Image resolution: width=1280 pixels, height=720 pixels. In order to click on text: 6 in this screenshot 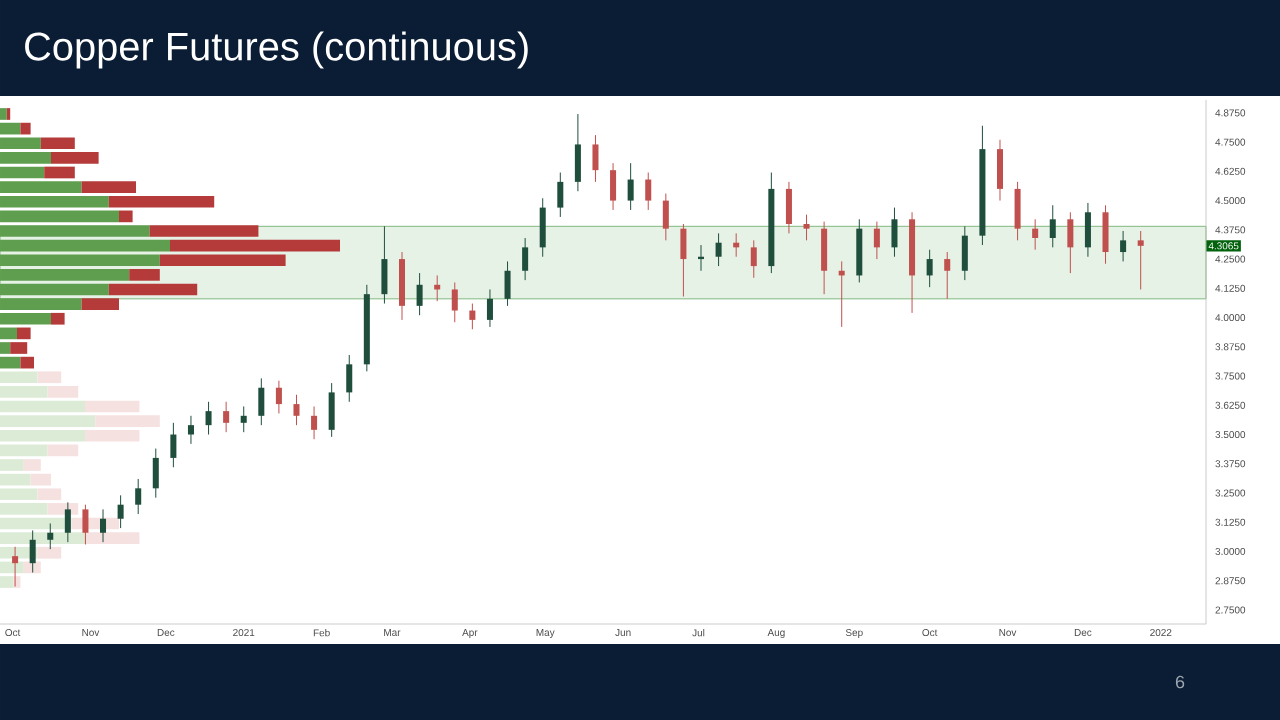, I will do `click(1180, 682)`.